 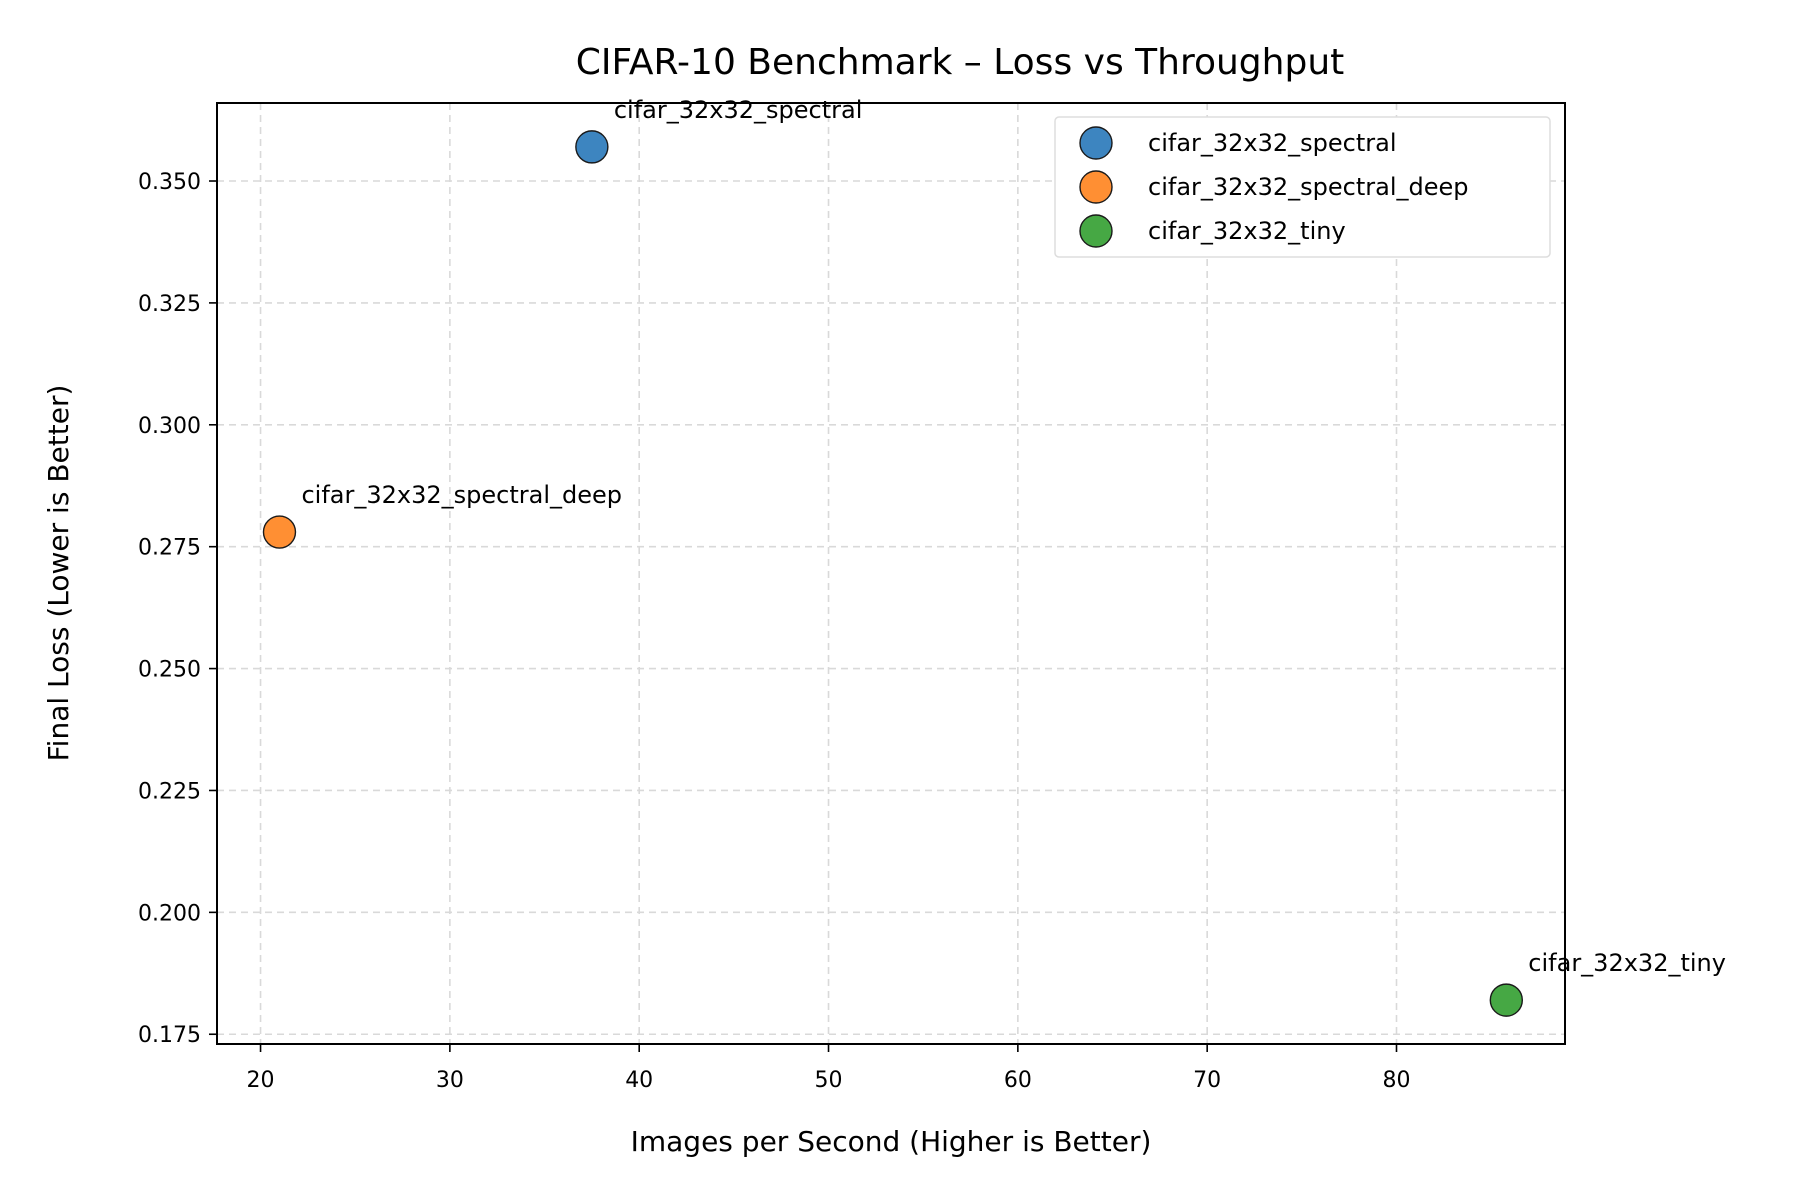 What do you see at coordinates (1627, 963) in the screenshot?
I see `point-annotation: cifar_32x32_tiny` at bounding box center [1627, 963].